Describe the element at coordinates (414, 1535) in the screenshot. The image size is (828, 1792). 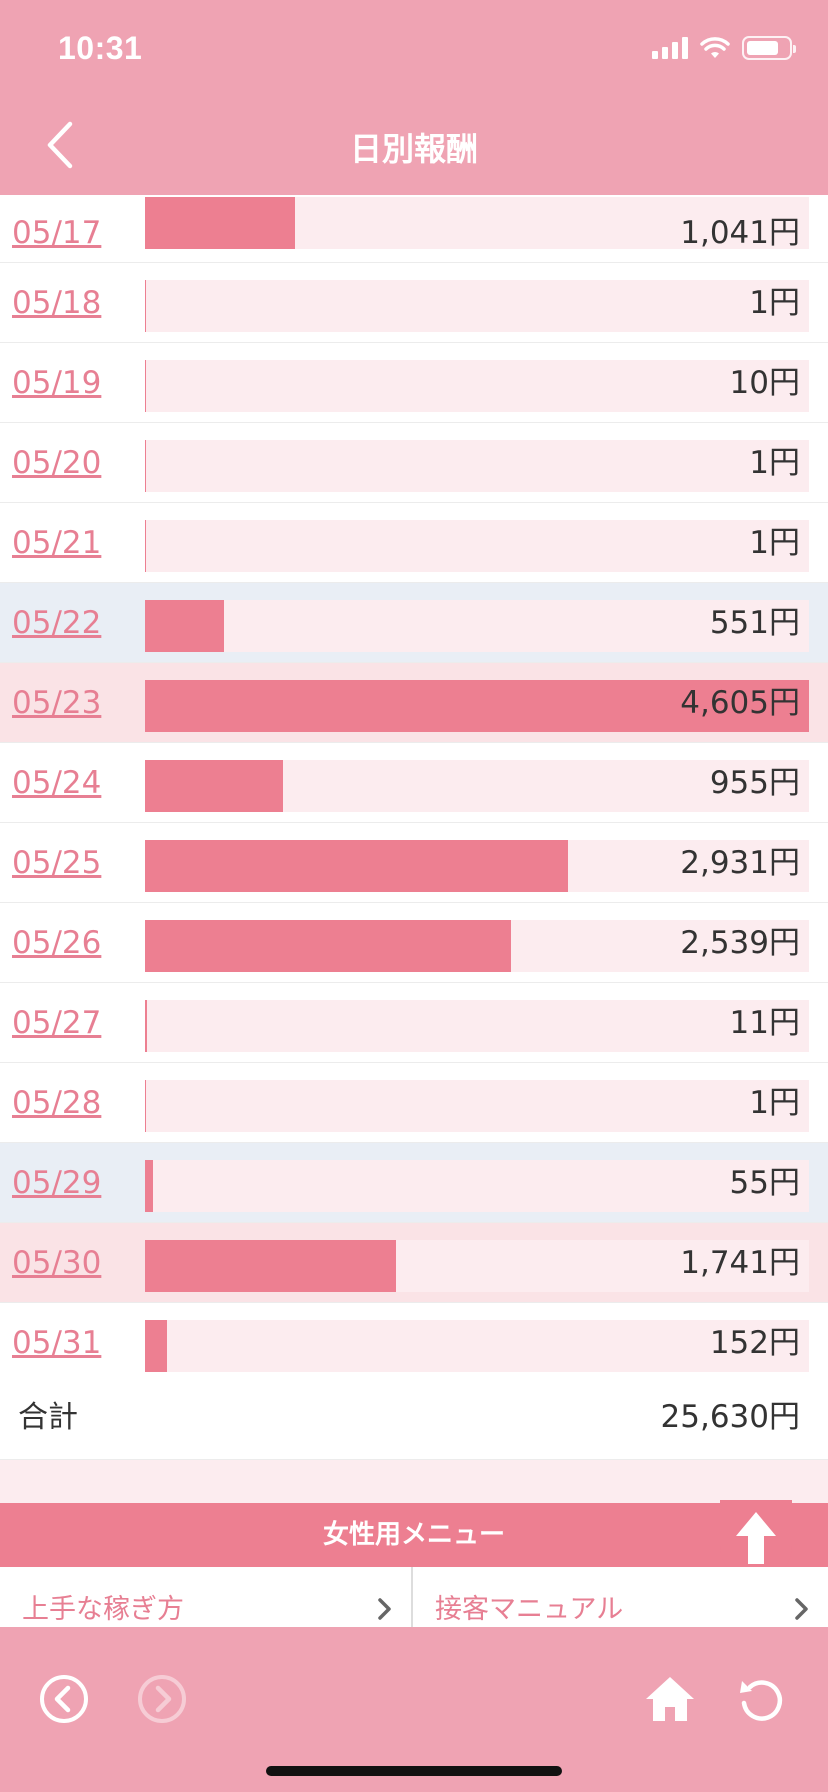
I see `women-menu-header: 女性用メニュー` at that location.